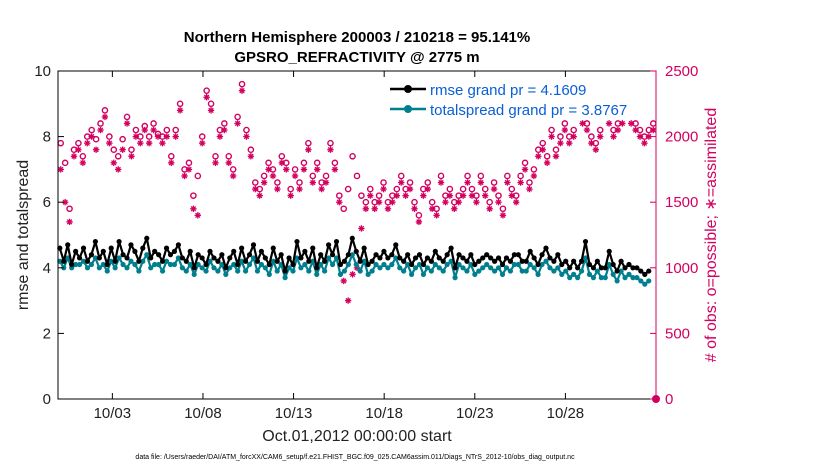 The height and width of the screenshot is (470, 830). Describe the element at coordinates (47, 268) in the screenshot. I see `y-left-tick-label: 4` at that location.